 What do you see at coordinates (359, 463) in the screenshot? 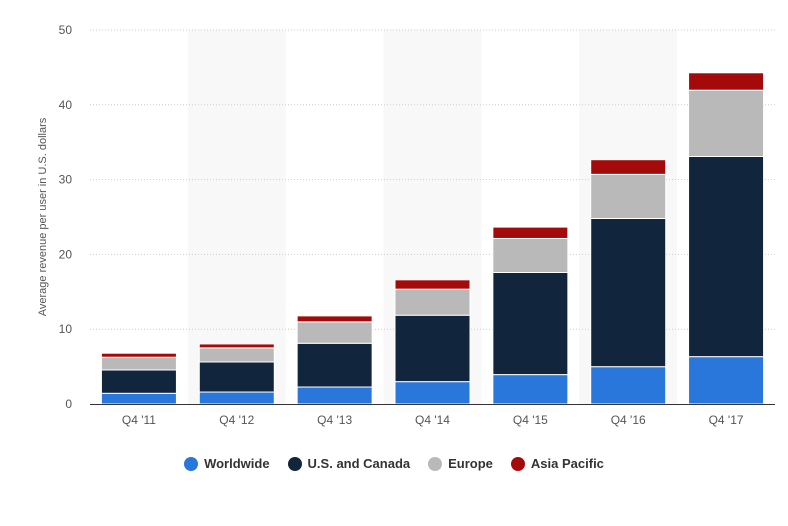
I see `legend-label: U.S. and Canada` at bounding box center [359, 463].